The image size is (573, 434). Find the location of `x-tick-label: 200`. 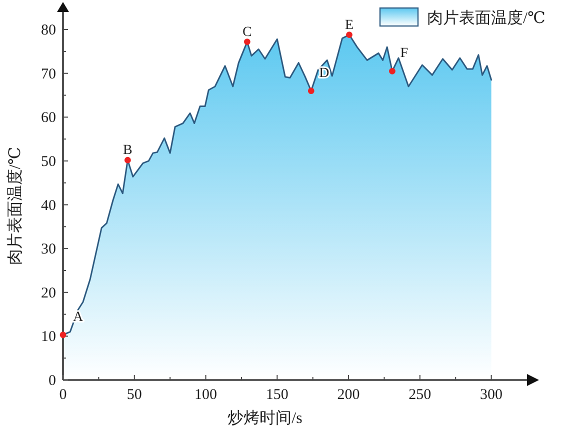

x-tick-label: 200 is located at coordinates (348, 395).